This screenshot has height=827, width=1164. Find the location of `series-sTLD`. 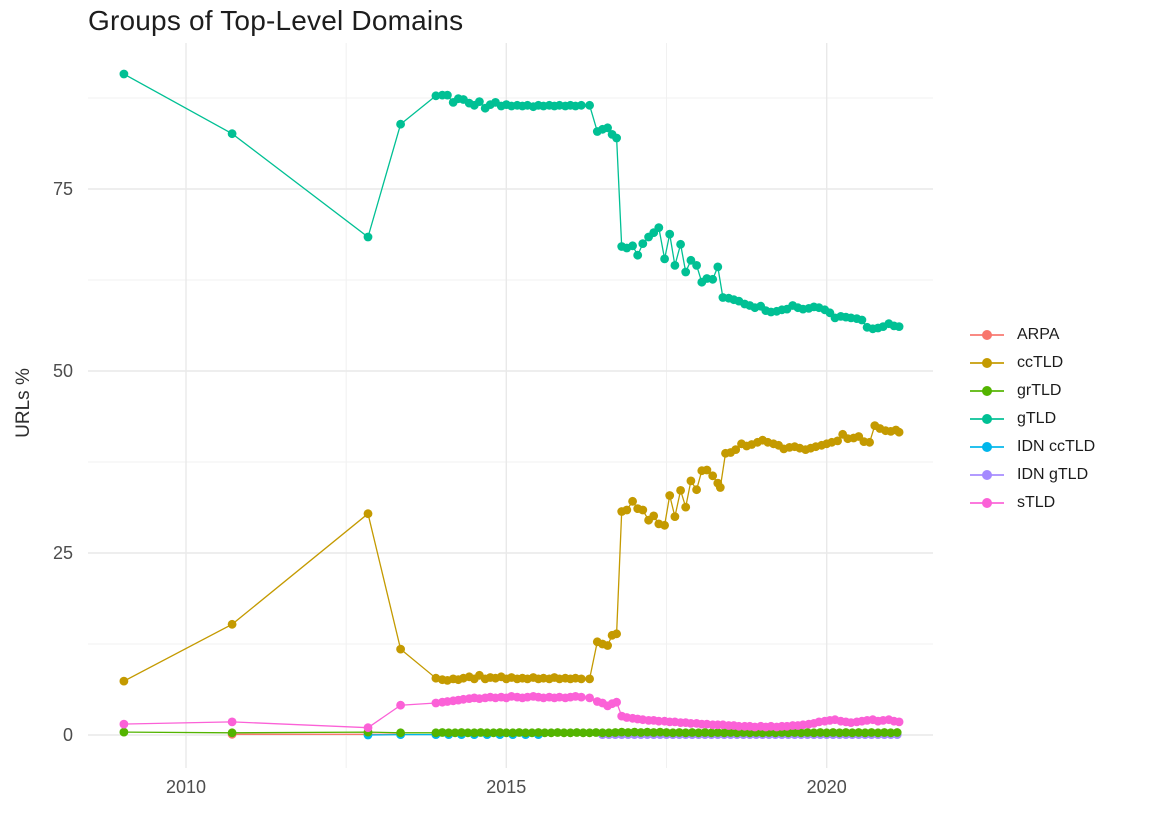

series-sTLD is located at coordinates (511, 712).